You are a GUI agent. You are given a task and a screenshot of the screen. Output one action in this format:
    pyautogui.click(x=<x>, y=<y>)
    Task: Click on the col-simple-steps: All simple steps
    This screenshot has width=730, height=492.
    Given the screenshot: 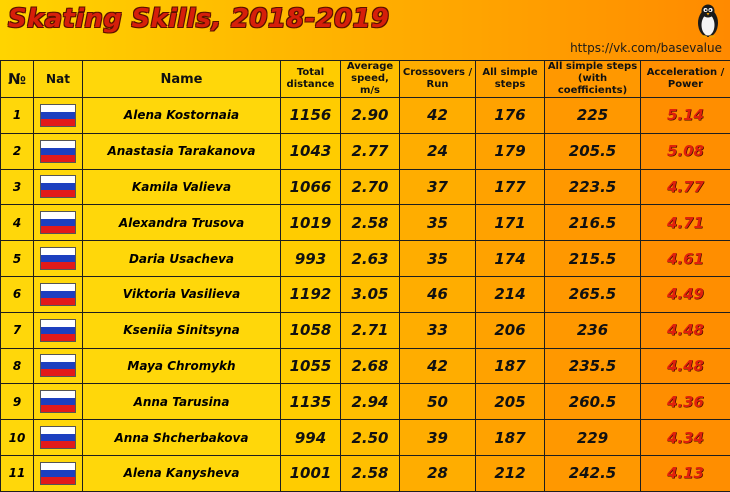 What is the action you would take?
    pyautogui.click(x=510, y=79)
    